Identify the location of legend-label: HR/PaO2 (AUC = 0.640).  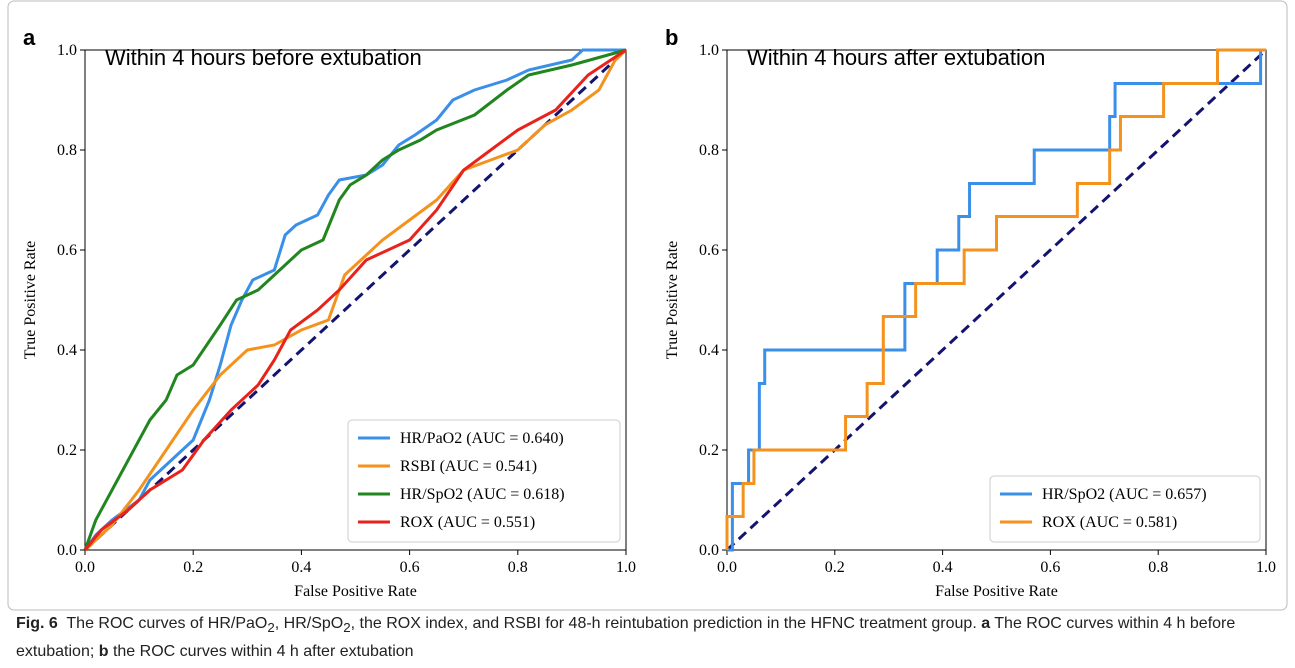
(482, 438).